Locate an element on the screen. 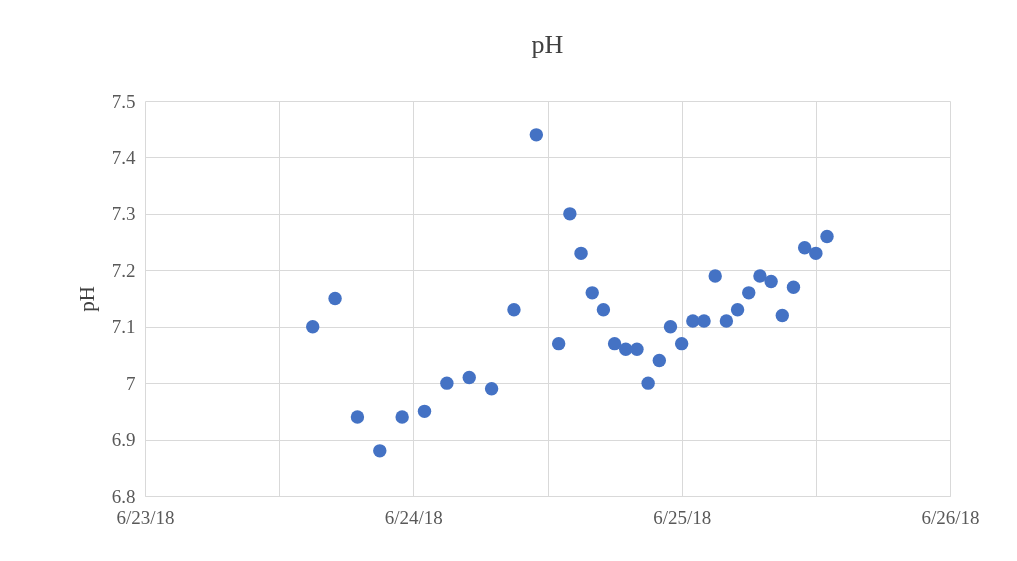 Image resolution: width=1017 pixels, height=561 pixels. chart-title: pH is located at coordinates (547, 44).